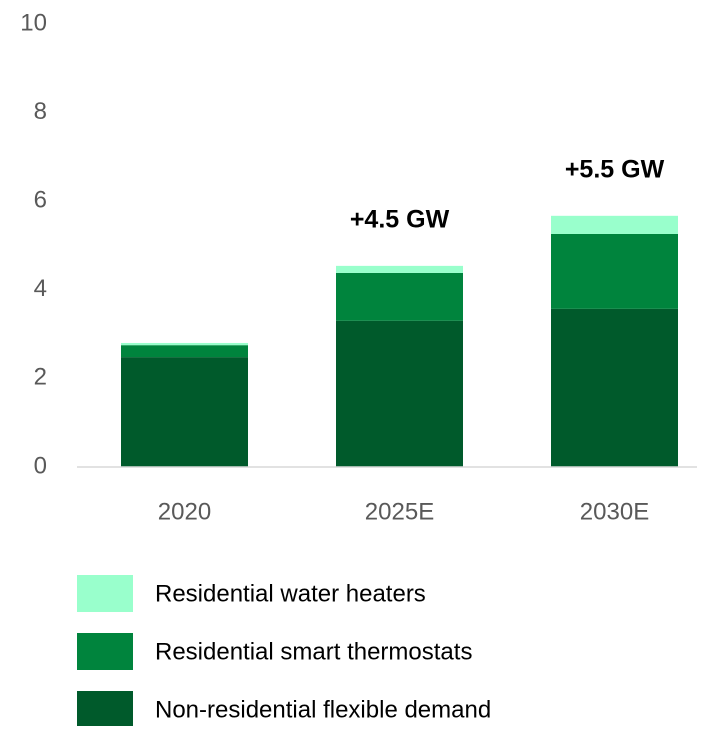  Describe the element at coordinates (400, 219) in the screenshot. I see `annotation: +4.5 GW` at that location.